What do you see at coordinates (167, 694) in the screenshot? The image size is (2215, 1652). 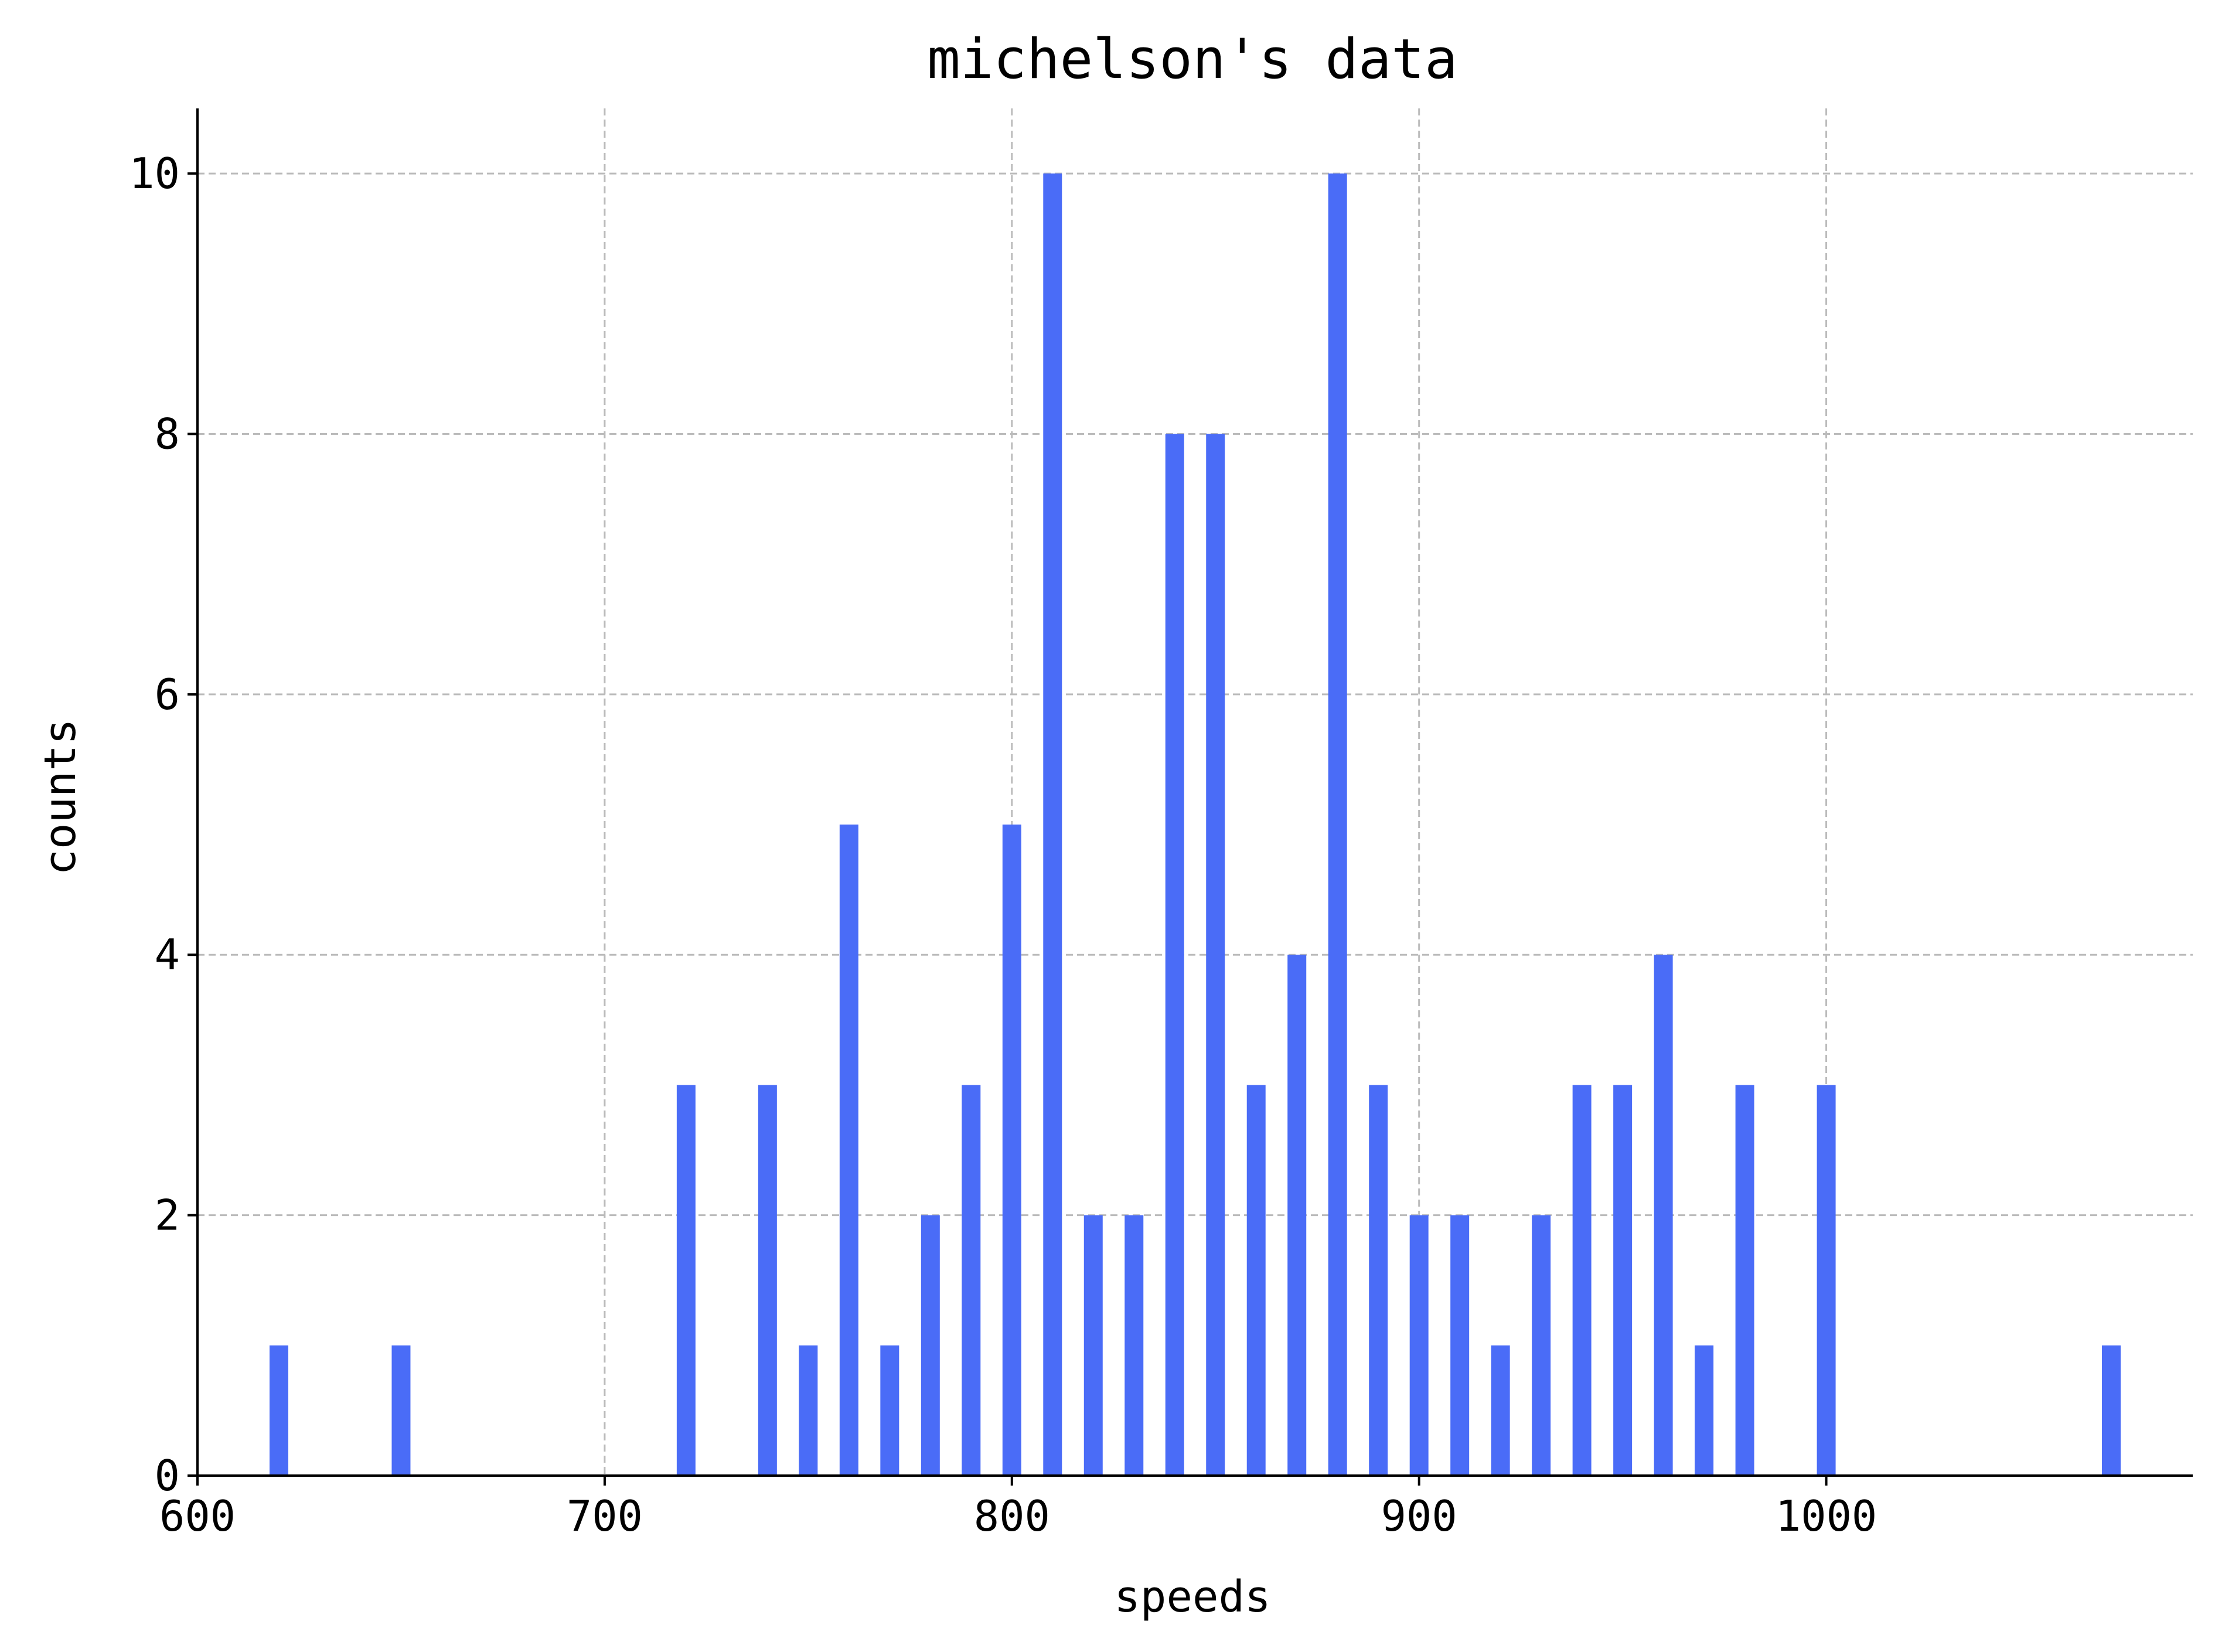 I see `y-tick-label: 6` at bounding box center [167, 694].